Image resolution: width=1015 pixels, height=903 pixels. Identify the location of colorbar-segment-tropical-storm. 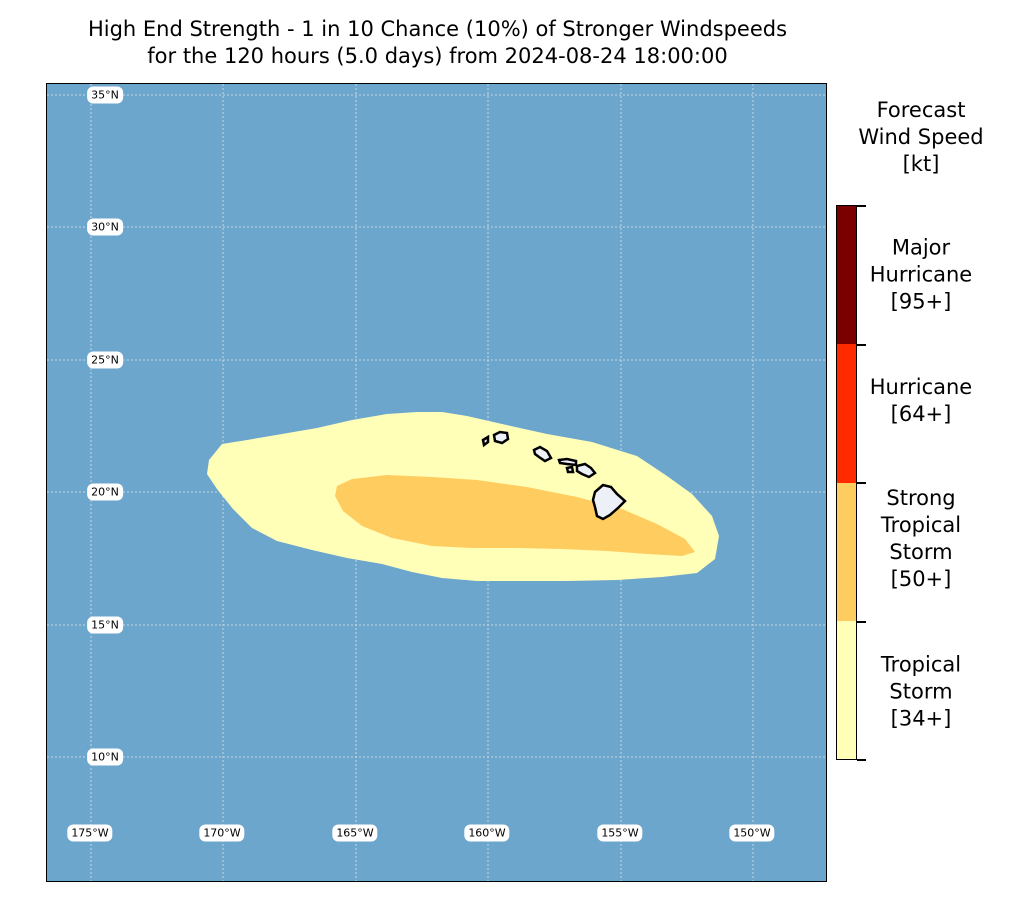
(846, 689).